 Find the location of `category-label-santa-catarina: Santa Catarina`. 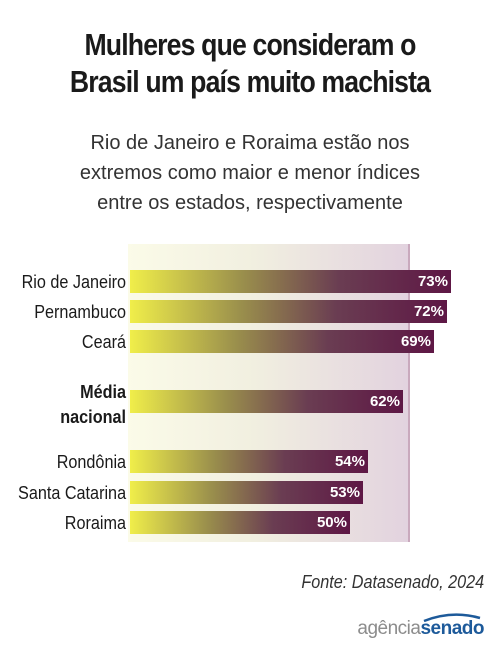

category-label-santa-catarina: Santa Catarina is located at coordinates (71, 493).